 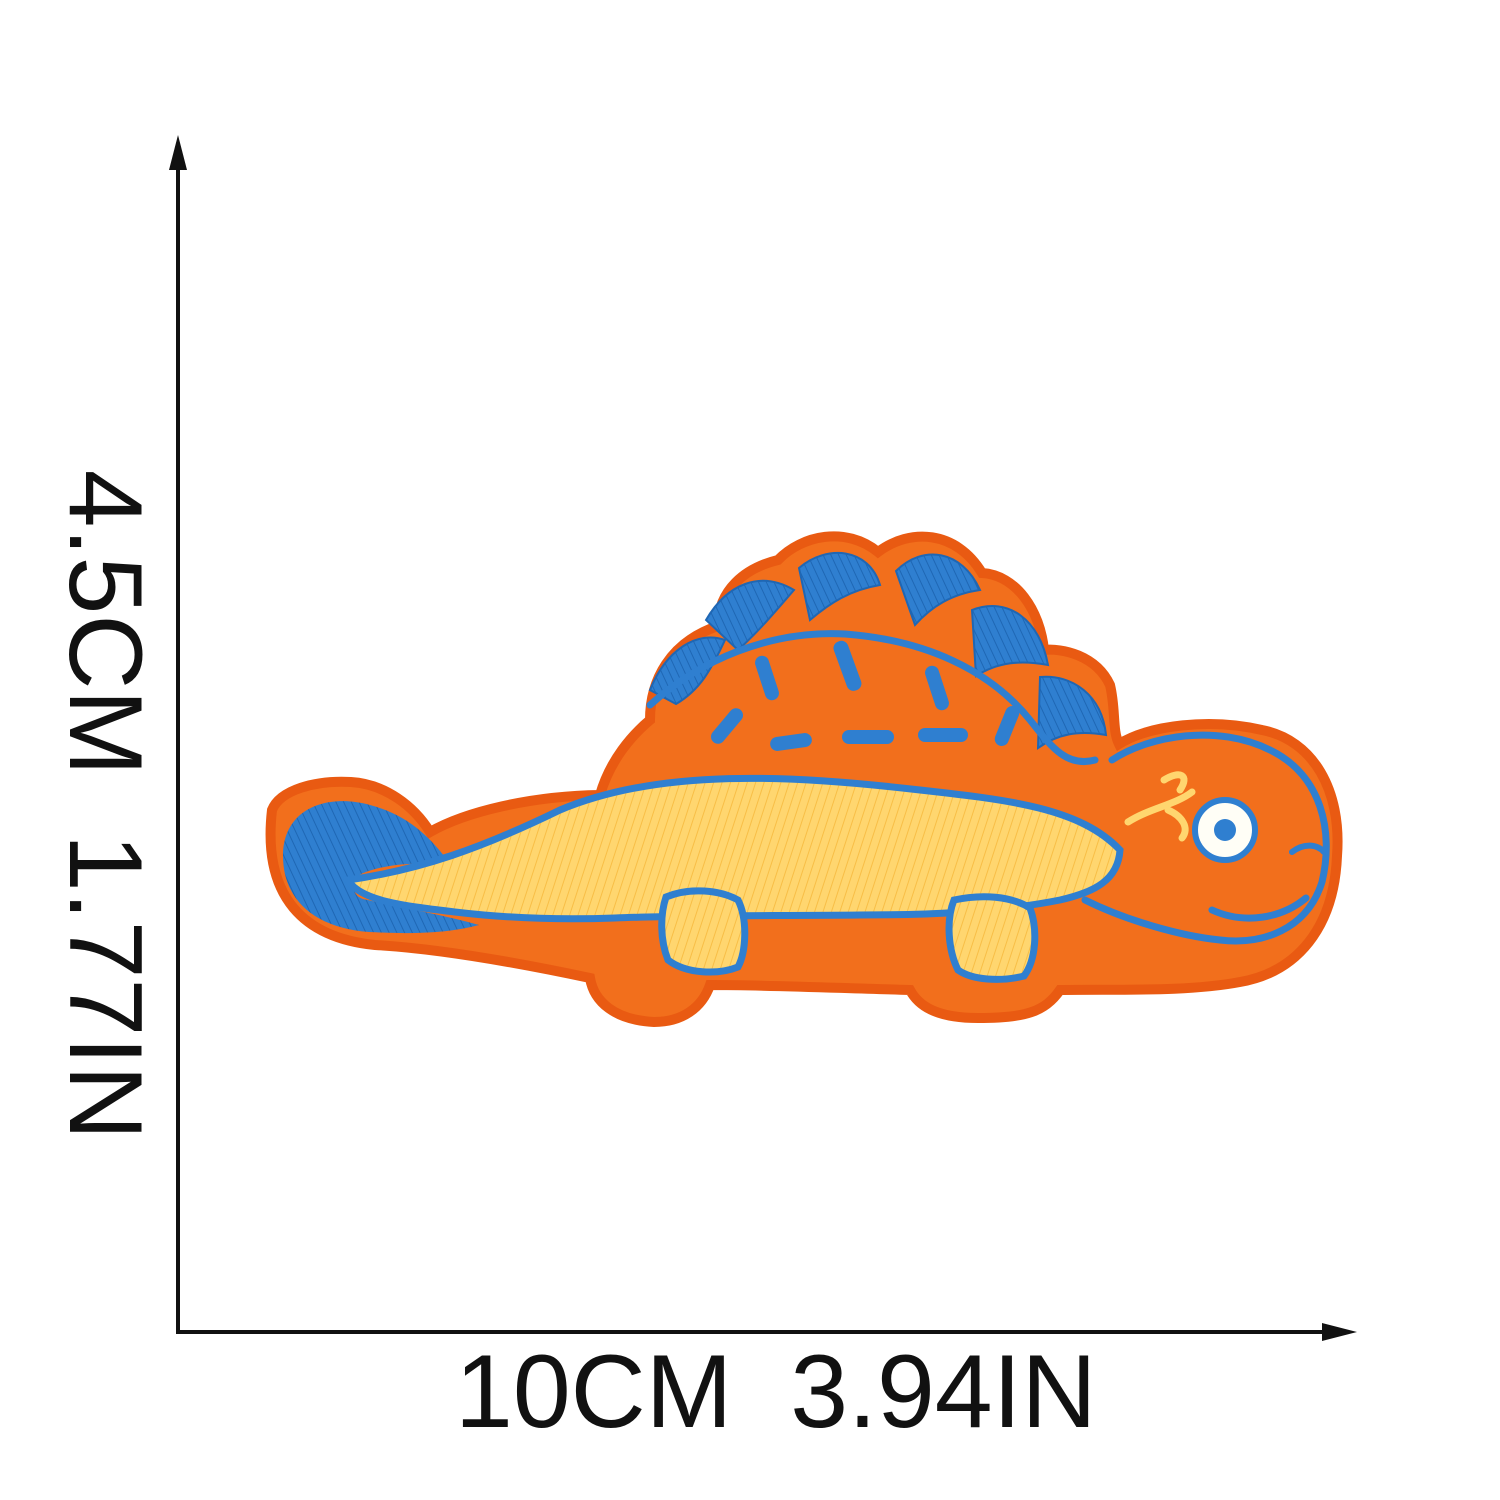 What do you see at coordinates (1308, 848) in the screenshot?
I see `nostril-line` at bounding box center [1308, 848].